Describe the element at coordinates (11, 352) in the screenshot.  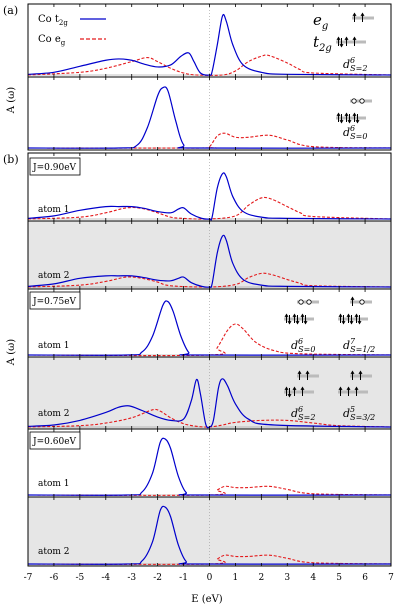
I see `ylabel-b: A (ω)` at that location.